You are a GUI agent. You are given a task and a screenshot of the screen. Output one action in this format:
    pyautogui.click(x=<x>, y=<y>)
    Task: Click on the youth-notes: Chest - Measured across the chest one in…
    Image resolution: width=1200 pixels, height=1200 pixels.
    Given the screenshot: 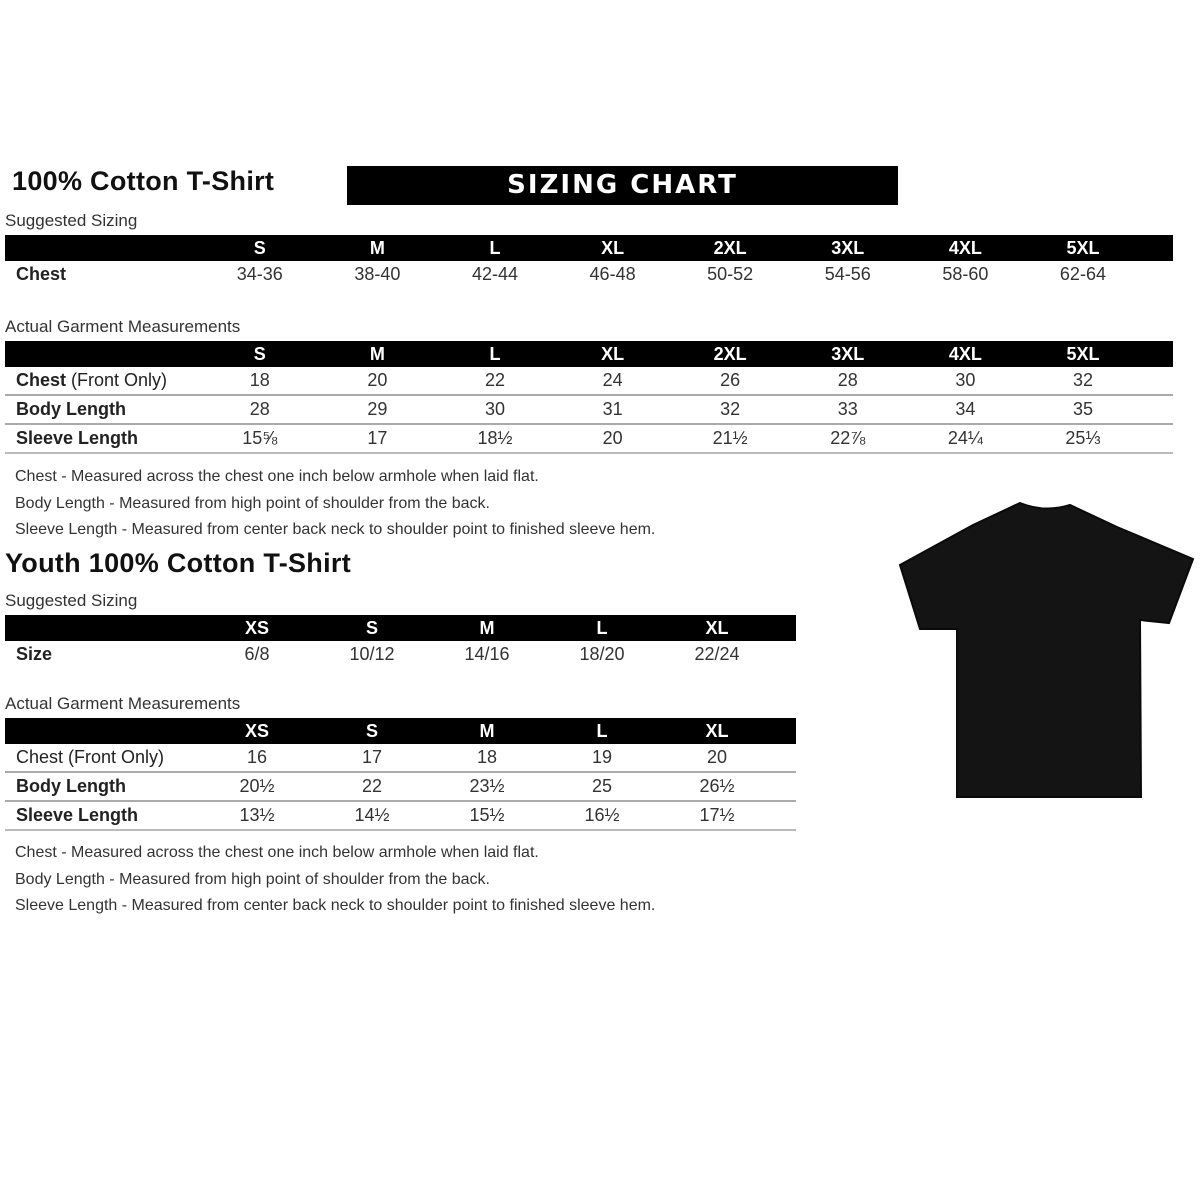 What is the action you would take?
    pyautogui.click(x=335, y=880)
    